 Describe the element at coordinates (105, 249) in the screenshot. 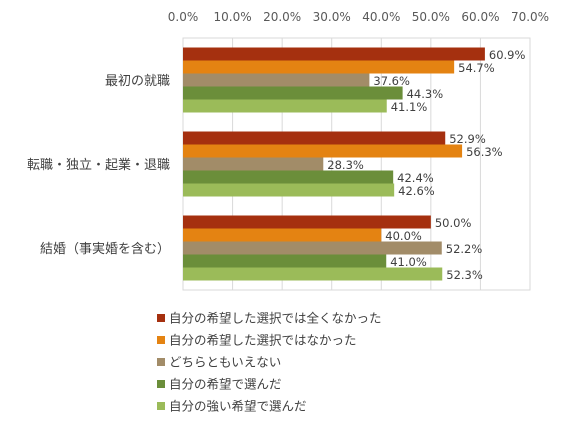

I see `category-label: 結婚（事実婚を含む）` at that location.